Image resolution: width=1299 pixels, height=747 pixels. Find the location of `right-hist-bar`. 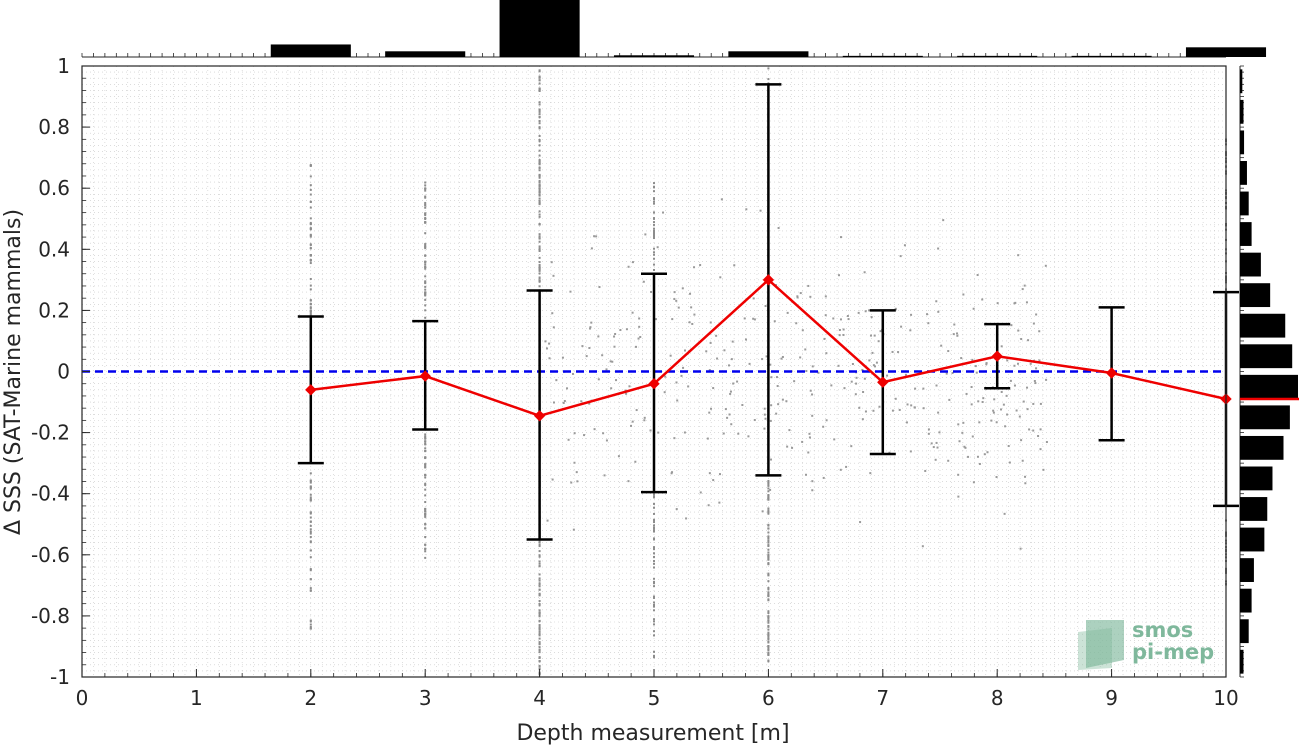

right-hist-bar is located at coordinates (1265, 417).